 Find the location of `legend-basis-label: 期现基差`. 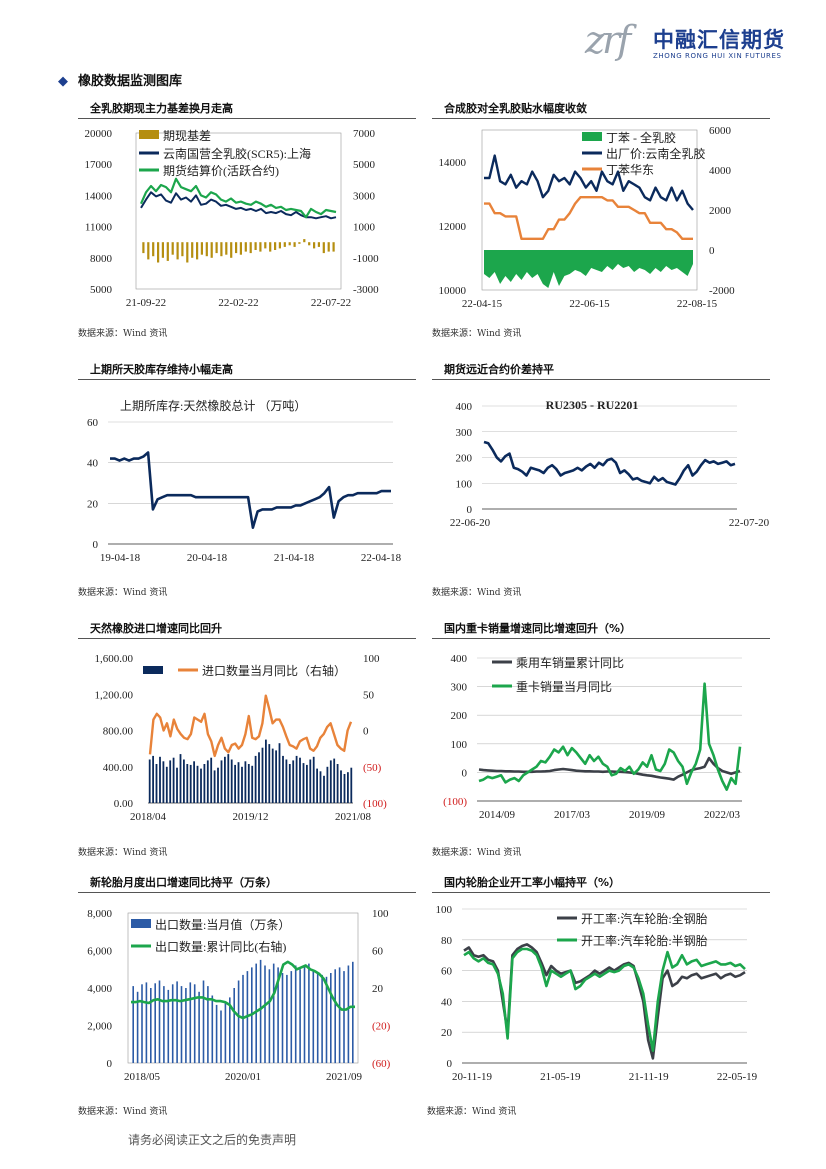

legend-basis-label: 期现基差 is located at coordinates (187, 136).